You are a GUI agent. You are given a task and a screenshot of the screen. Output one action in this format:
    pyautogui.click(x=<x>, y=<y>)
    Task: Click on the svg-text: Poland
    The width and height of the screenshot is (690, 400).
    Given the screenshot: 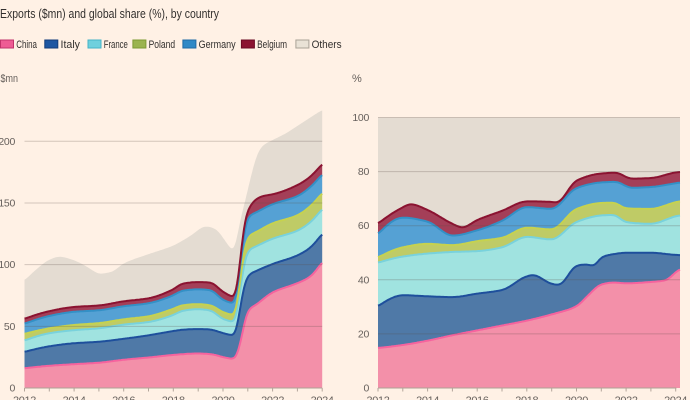 What is the action you would take?
    pyautogui.click(x=162, y=45)
    